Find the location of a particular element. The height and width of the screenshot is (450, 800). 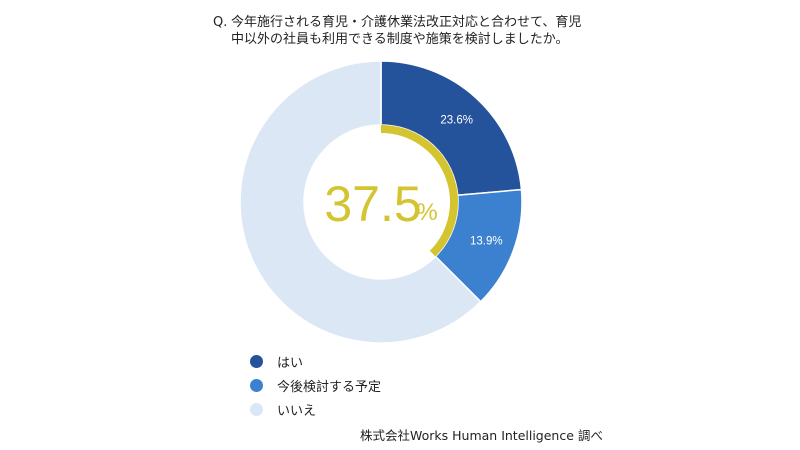

legend-label-planned: 今後検討する予定 is located at coordinates (329, 387).